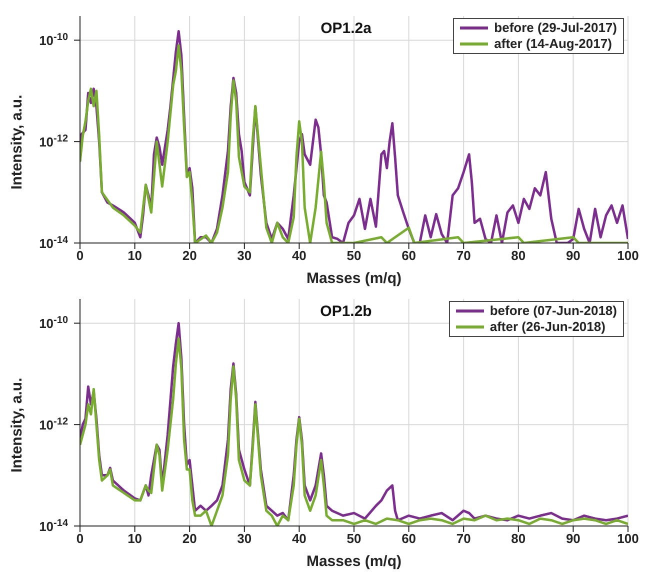  What do you see at coordinates (346, 28) in the screenshot?
I see `chart-title: OP1.2a` at bounding box center [346, 28].